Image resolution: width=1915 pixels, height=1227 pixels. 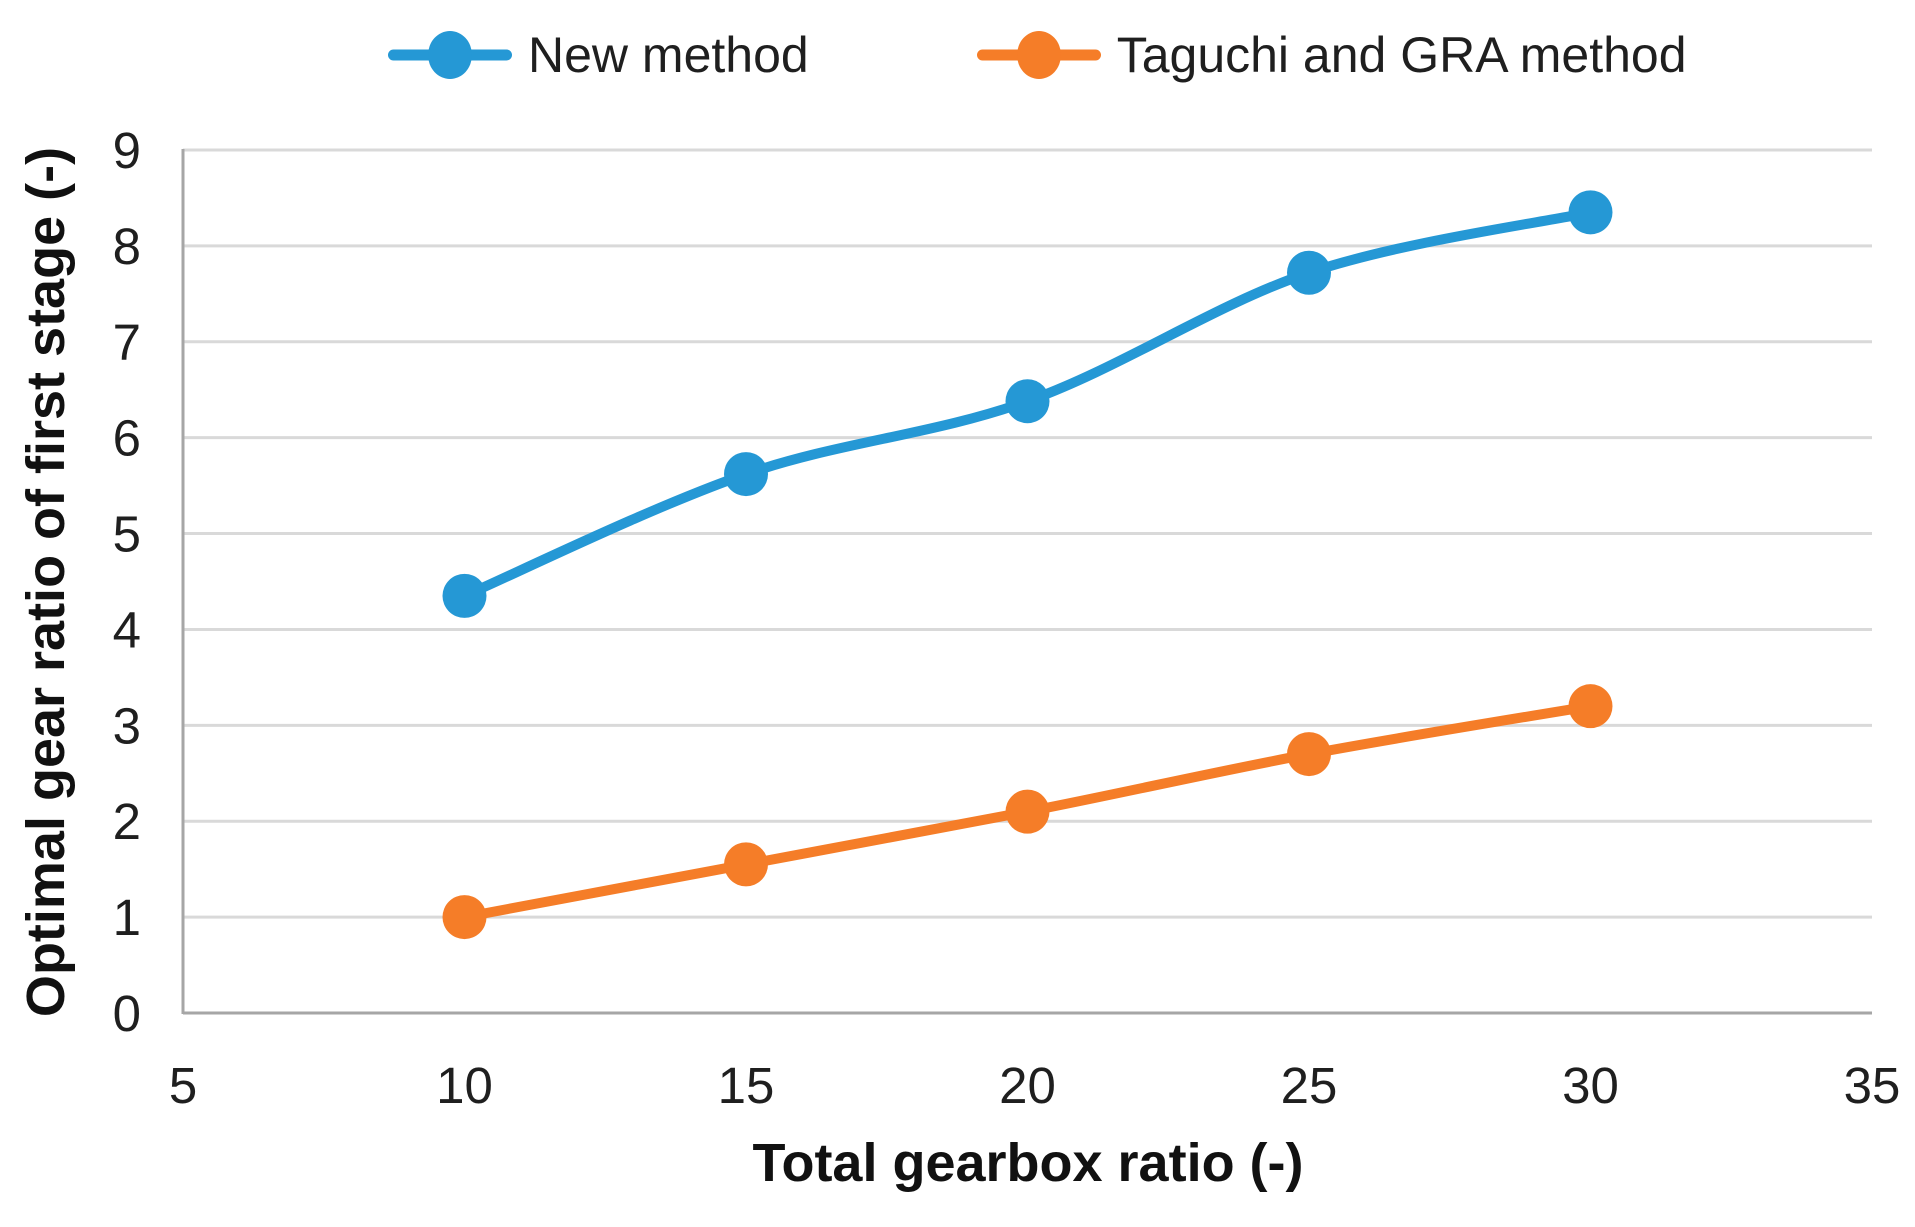 What do you see at coordinates (46, 582) in the screenshot?
I see `y-axis-title: Optimal gear ratio of first stage (-)` at bounding box center [46, 582].